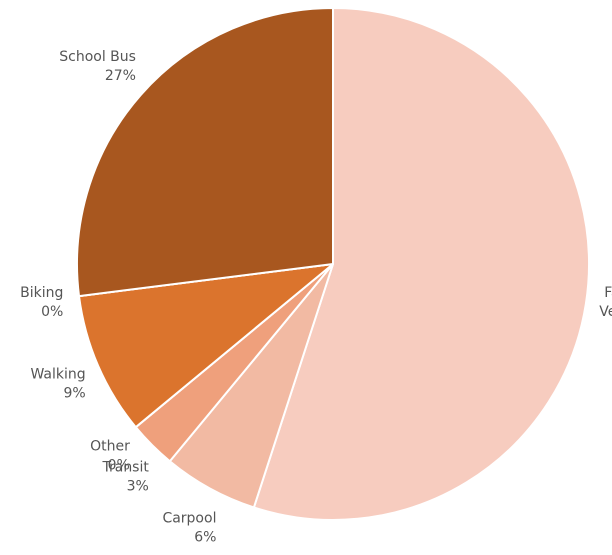 The width and height of the screenshot is (612, 555). Describe the element at coordinates (110, 456) in the screenshot. I see `label-other: Other 0%` at that location.